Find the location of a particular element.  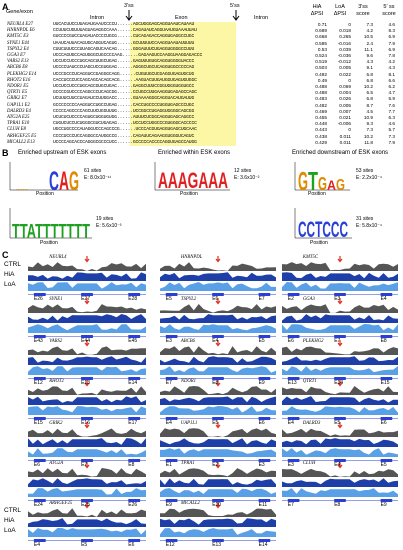

score3-cell: 7.3 is located at coordinates (369, 24).